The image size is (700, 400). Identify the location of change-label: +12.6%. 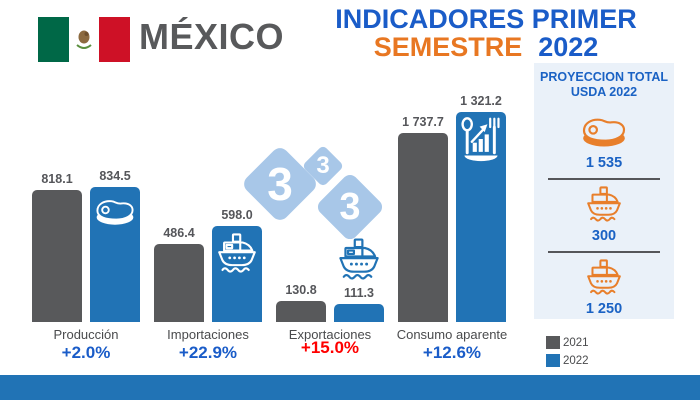
(452, 352).